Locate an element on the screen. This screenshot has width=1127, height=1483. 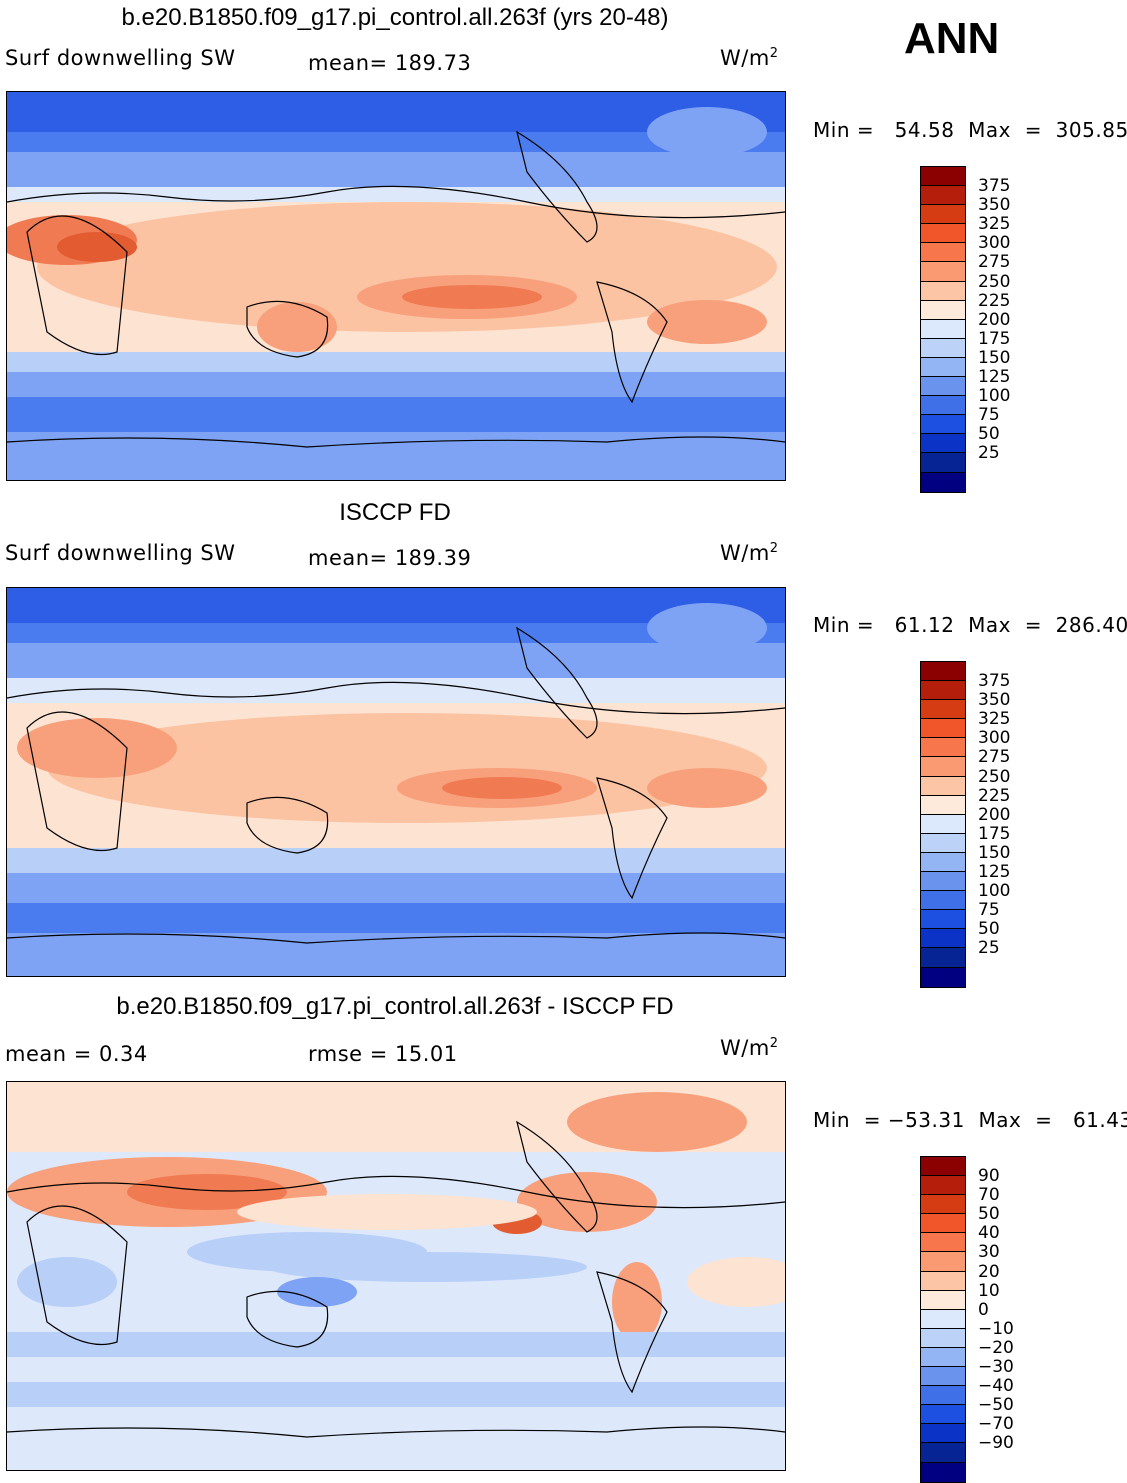
colorbar-label: 300 is located at coordinates (994, 243).